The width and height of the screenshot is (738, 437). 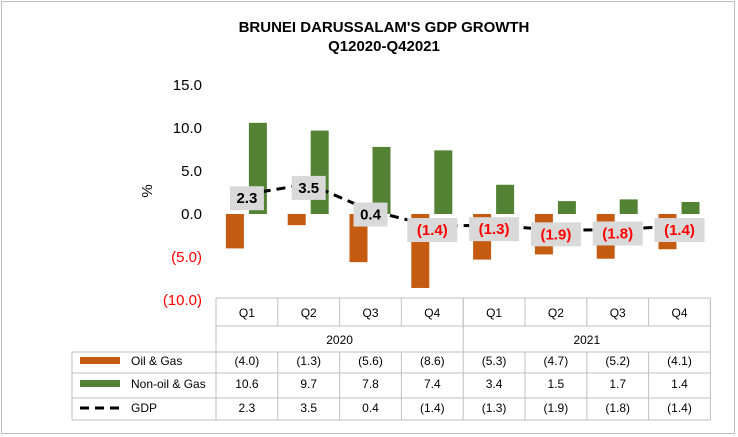 I want to click on table-cell-value: 3.4, so click(x=494, y=384).